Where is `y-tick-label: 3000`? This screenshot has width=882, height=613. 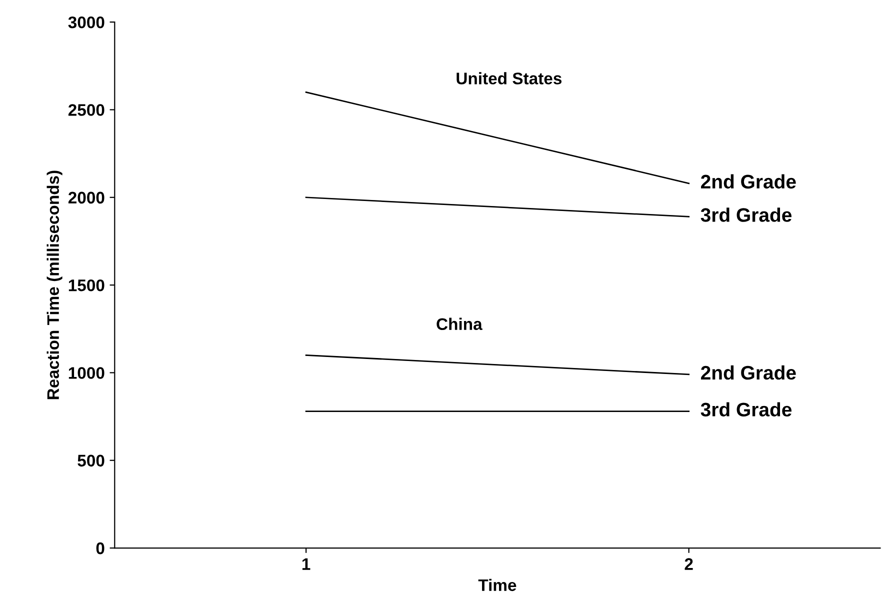
y-tick-label: 3000 is located at coordinates (86, 22).